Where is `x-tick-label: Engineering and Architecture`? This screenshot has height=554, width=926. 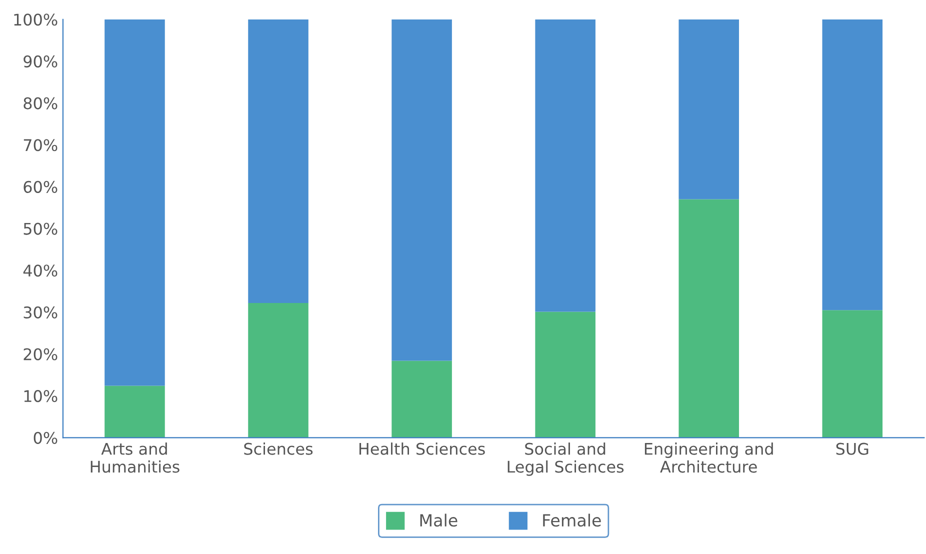 x-tick-label: Engineering and Architecture is located at coordinates (708, 457).